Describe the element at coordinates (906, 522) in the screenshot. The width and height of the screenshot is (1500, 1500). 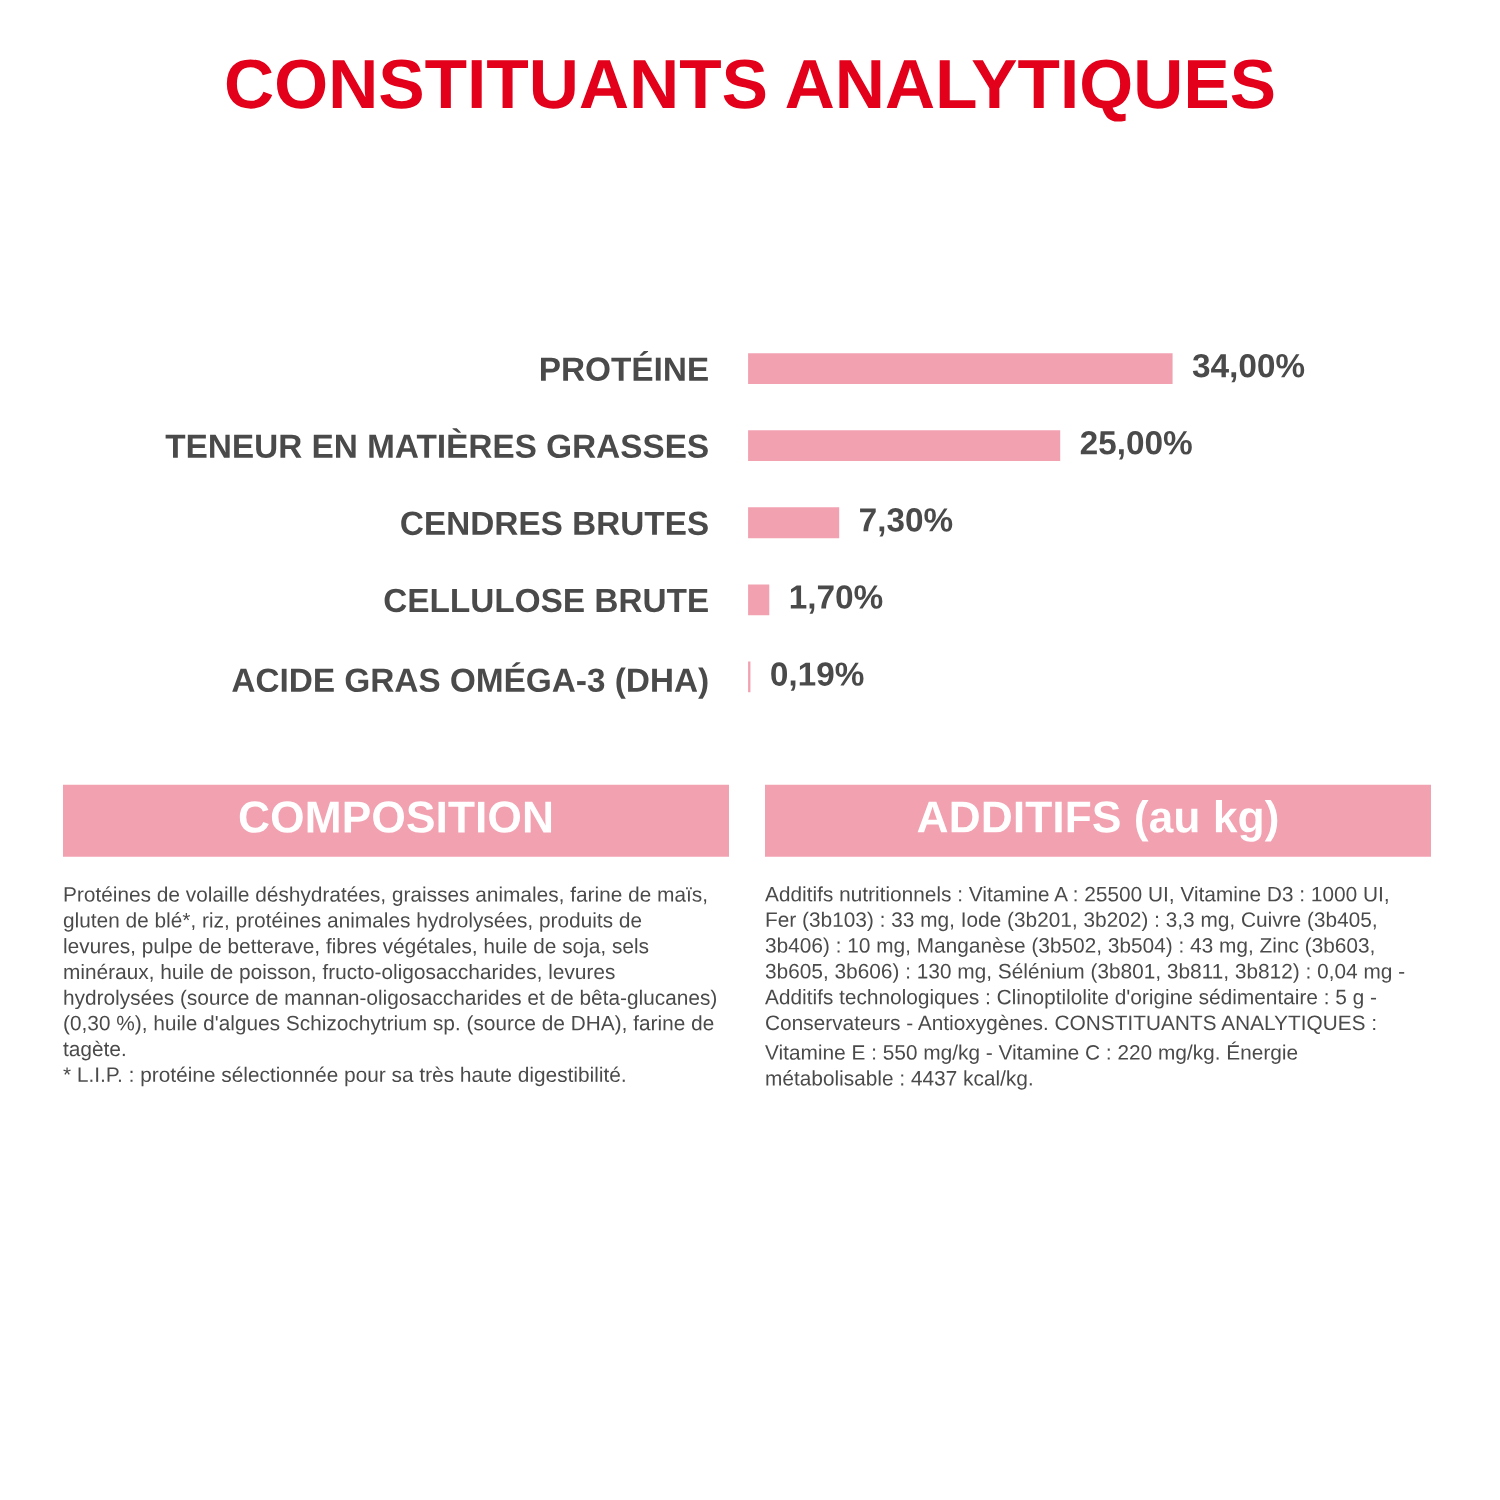
I see `data-label: 7,30%` at that location.